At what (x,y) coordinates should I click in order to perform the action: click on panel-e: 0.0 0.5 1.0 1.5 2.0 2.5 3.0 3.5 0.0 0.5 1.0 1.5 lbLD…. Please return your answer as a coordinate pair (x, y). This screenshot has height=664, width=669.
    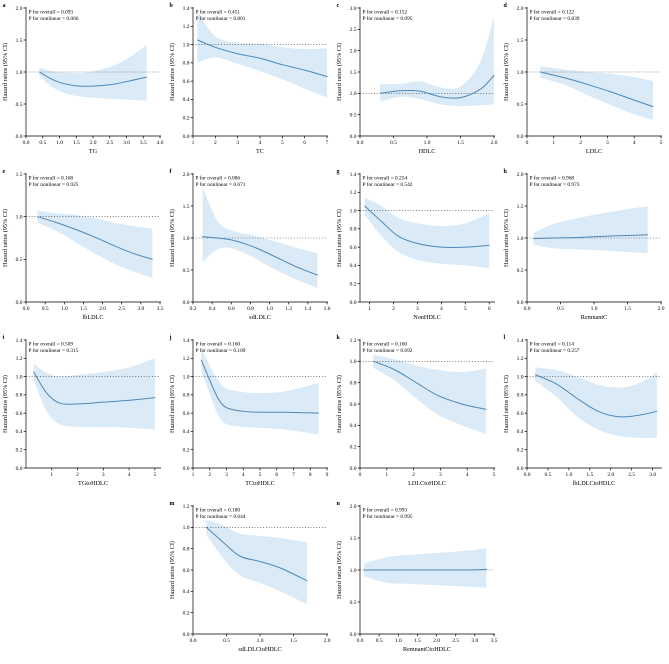
    Looking at the image, I should click on (83, 245).